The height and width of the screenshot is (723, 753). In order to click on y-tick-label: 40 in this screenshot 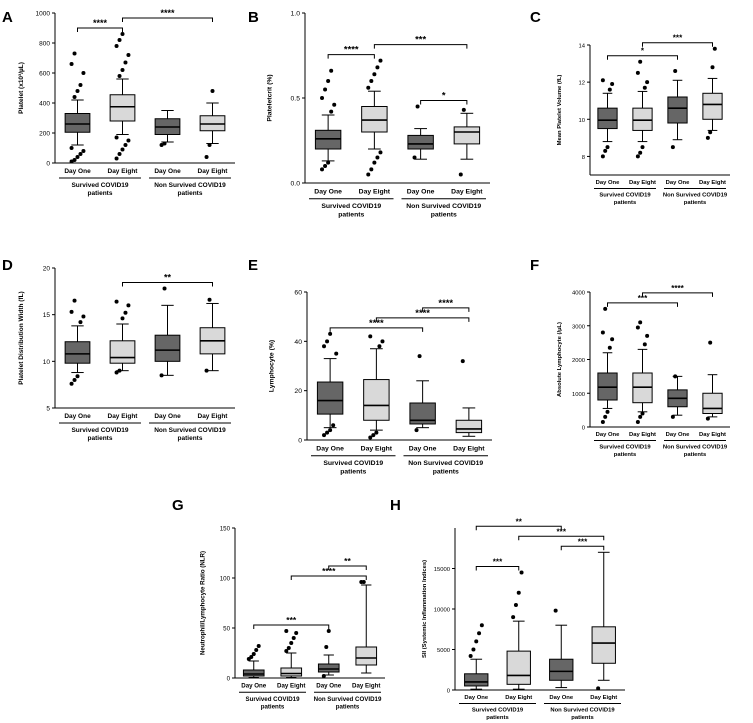, I will do `click(298, 342)`.